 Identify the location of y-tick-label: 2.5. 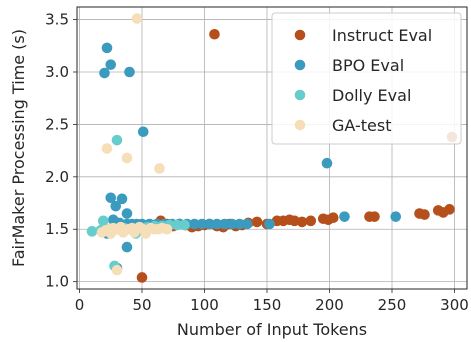
(57, 124).